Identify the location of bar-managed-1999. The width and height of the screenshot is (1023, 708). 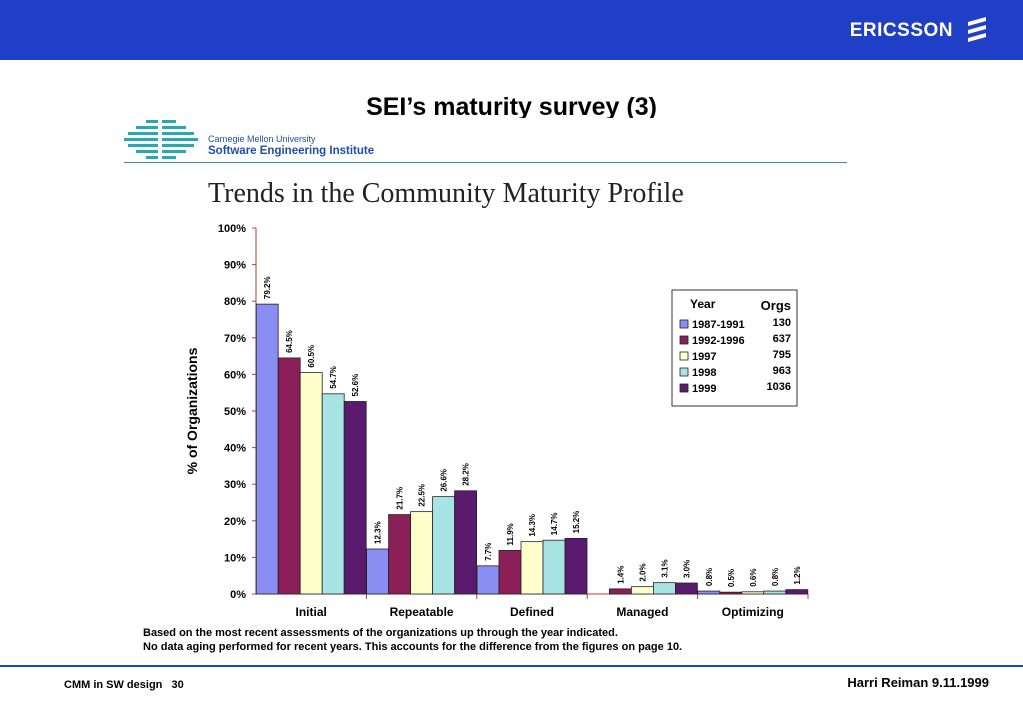
(686, 588).